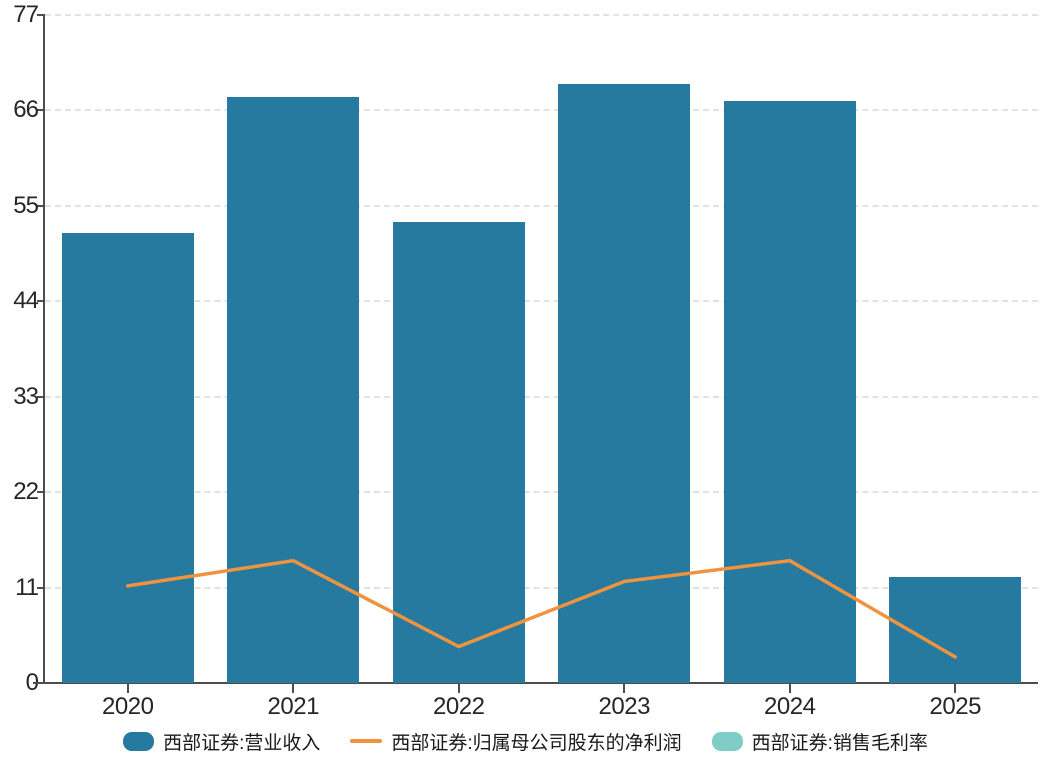 Image resolution: width=1051 pixels, height=757 pixels. I want to click on bar-2024, so click(789, 391).